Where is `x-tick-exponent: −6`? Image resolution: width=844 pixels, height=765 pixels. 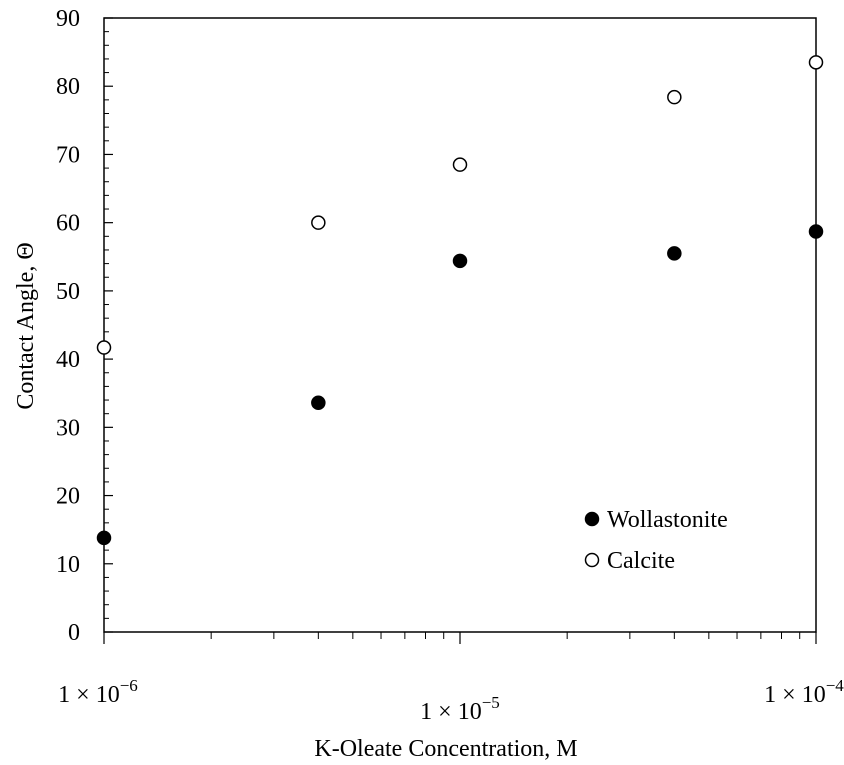 x-tick-exponent: −6 is located at coordinates (129, 685).